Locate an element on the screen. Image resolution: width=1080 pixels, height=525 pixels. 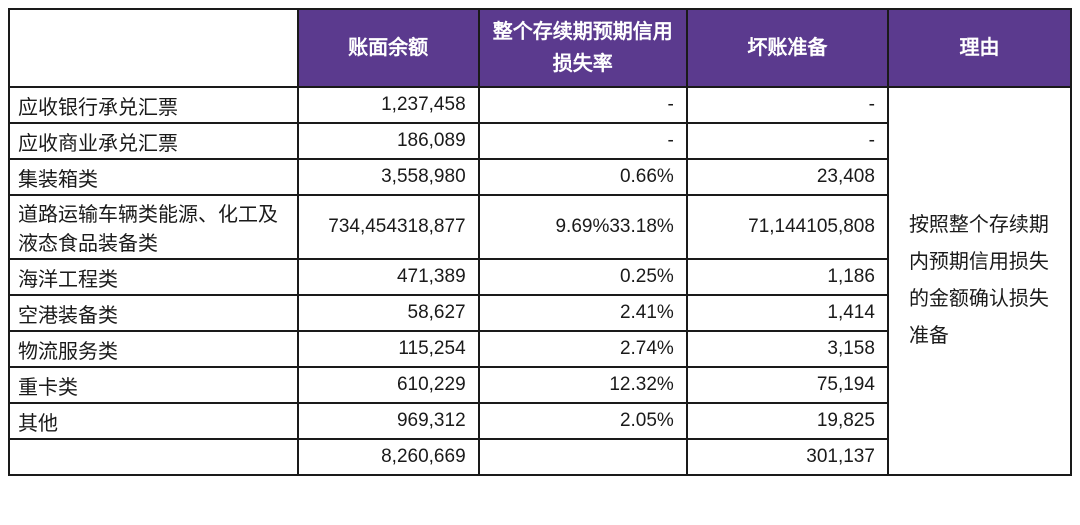
category-cell: 重卡类 is located at coordinates (153, 385).